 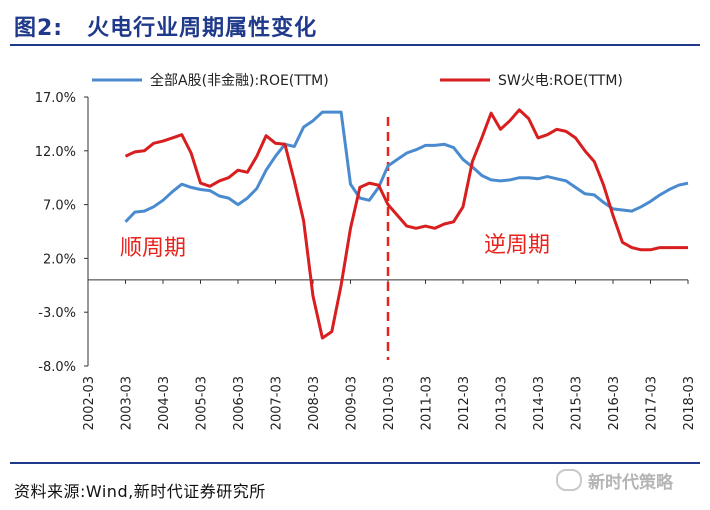 I want to click on x-tick-label: 2006-03, so click(x=239, y=403).